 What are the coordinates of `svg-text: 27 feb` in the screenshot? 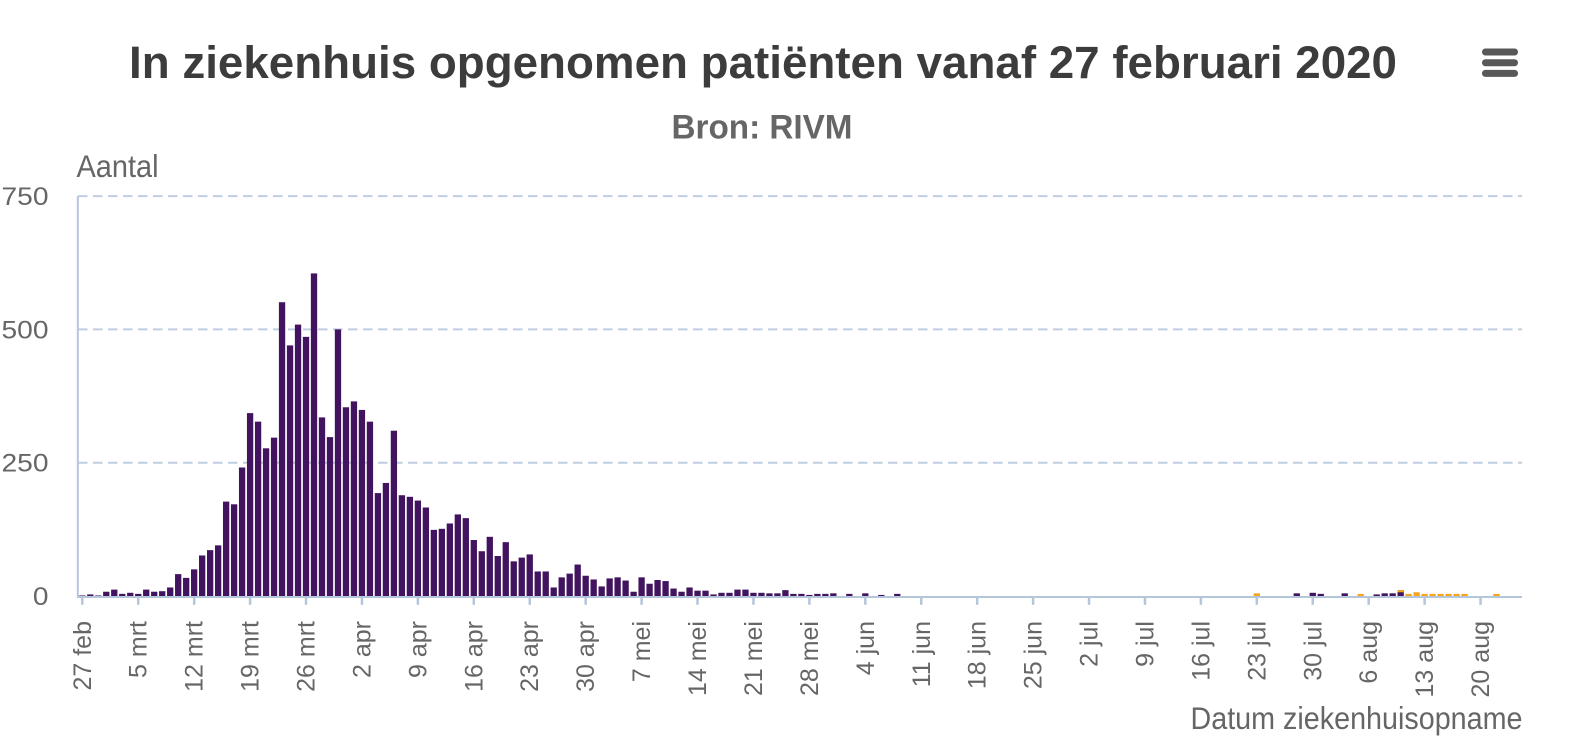 It's located at (83, 656).